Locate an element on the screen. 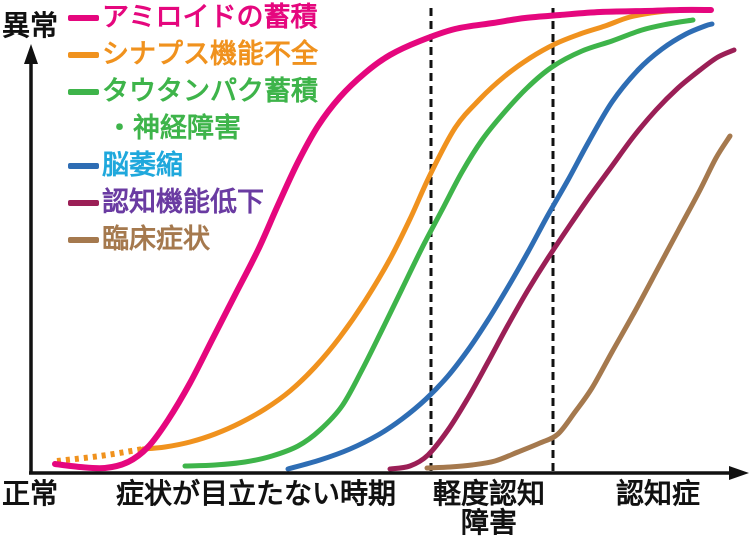 This screenshot has height=536, width=750. legend-item-synapse: シナプス機能不全 is located at coordinates (193, 54).